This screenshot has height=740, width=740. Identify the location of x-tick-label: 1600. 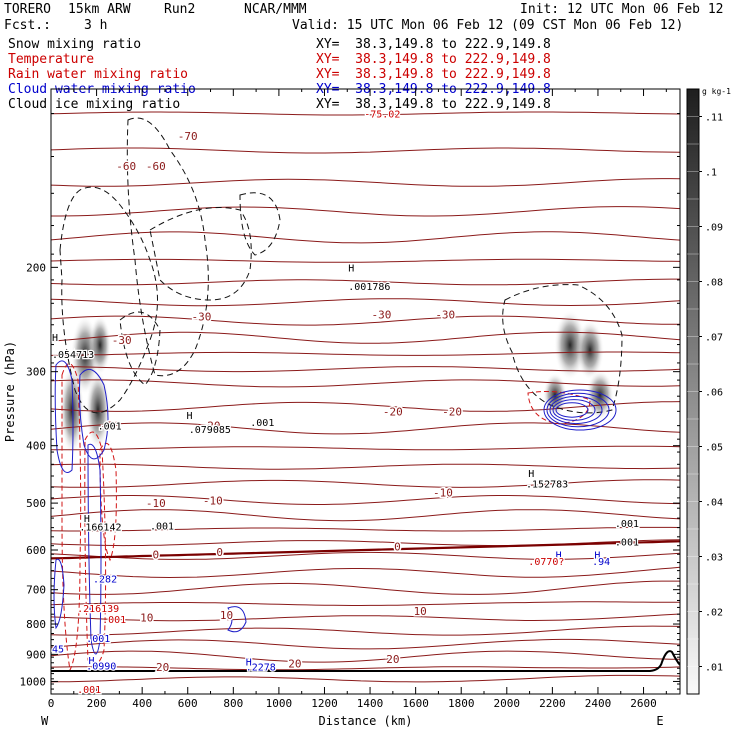
(415, 703).